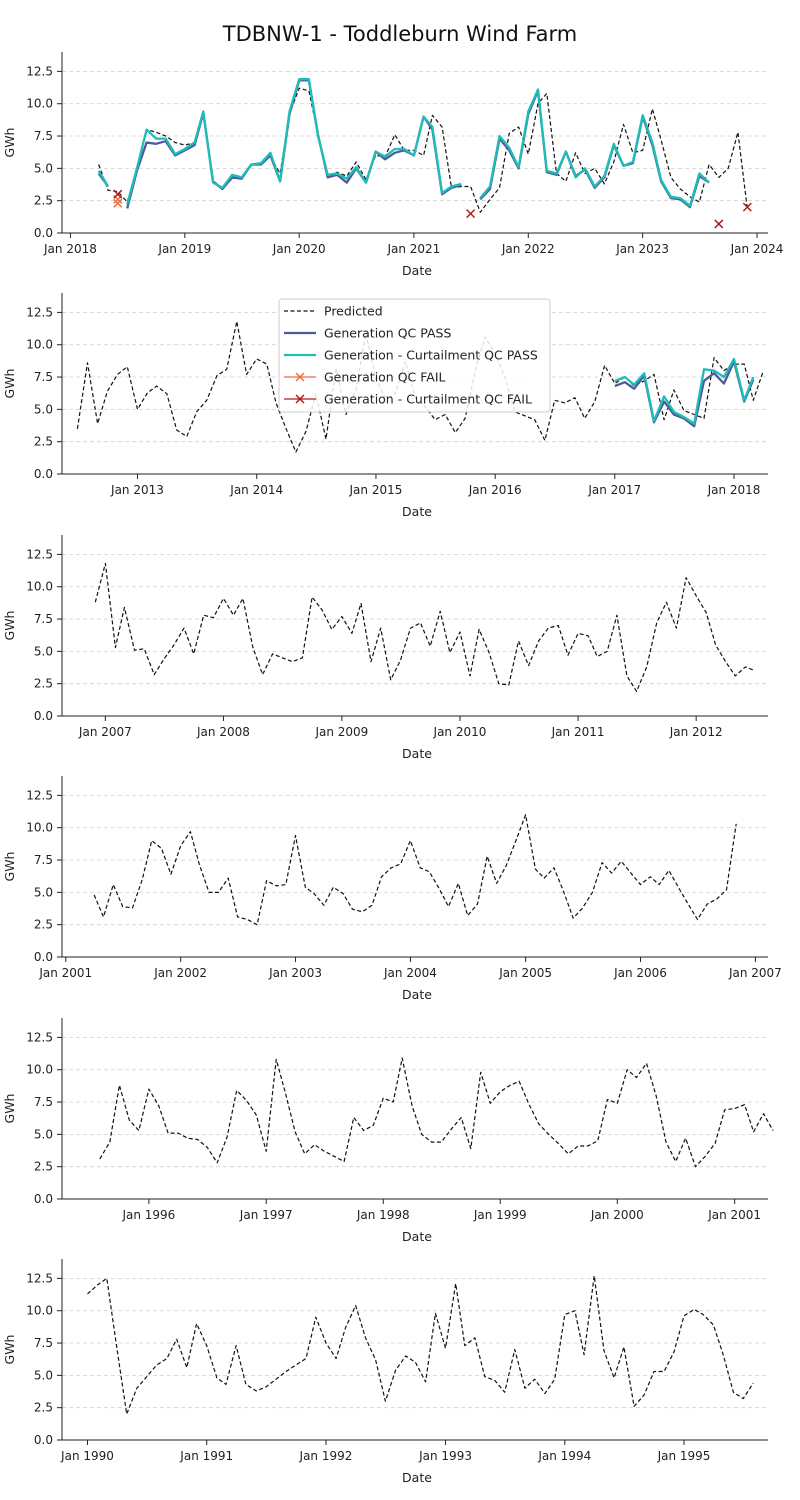 The height and width of the screenshot is (1500, 800). I want to click on x-tick-label: Jan 1998, so click(383, 1215).